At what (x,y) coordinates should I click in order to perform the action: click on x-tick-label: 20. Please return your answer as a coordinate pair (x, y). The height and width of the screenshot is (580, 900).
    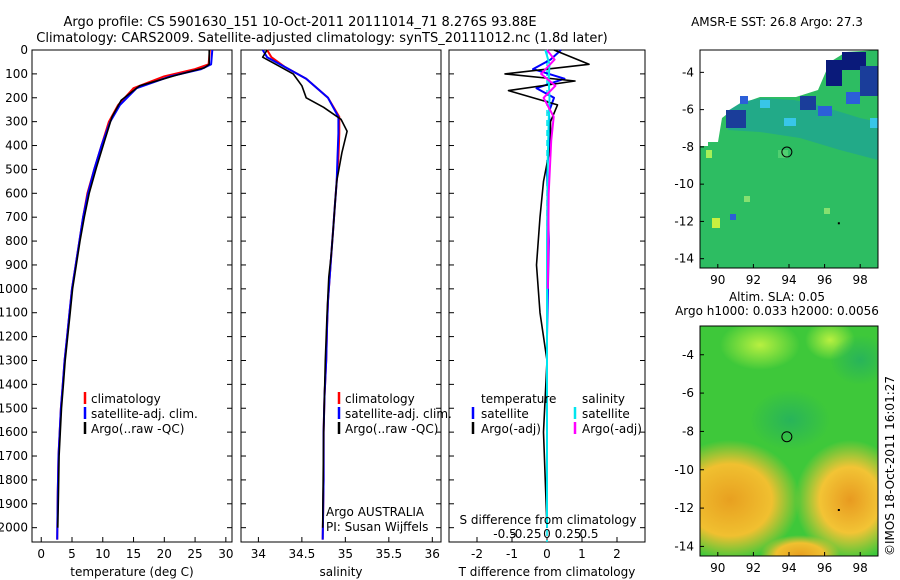
    Looking at the image, I should click on (164, 554).